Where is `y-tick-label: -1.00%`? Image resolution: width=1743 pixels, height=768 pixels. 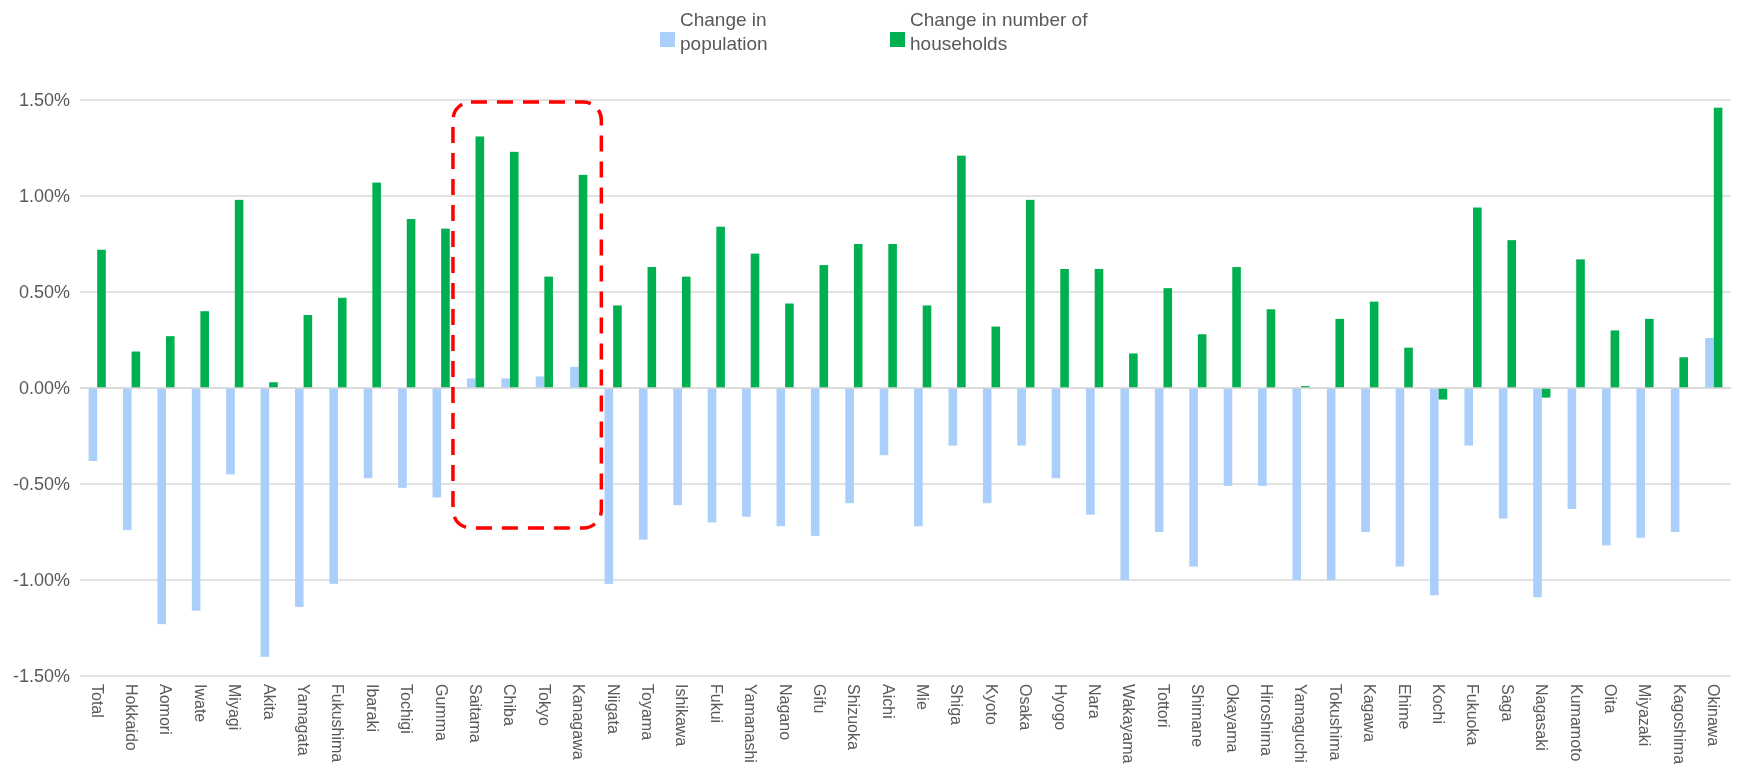
y-tick-label: -1.00% is located at coordinates (41, 580).